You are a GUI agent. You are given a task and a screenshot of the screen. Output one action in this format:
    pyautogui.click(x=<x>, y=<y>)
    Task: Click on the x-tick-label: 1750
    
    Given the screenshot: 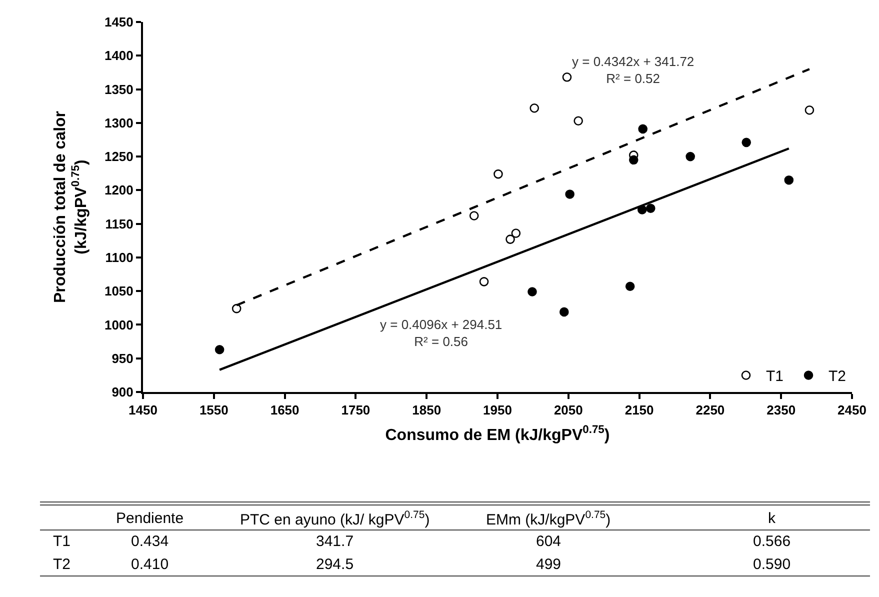 What is the action you would take?
    pyautogui.click(x=355, y=410)
    